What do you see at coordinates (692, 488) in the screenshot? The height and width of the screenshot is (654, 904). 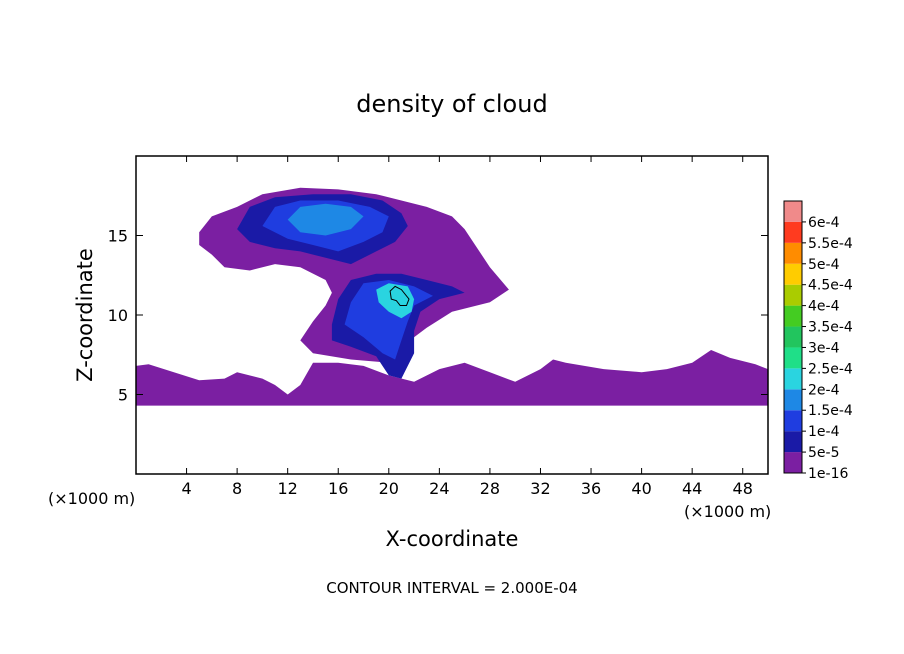 I see `x-tick-label: 44` at bounding box center [692, 488].